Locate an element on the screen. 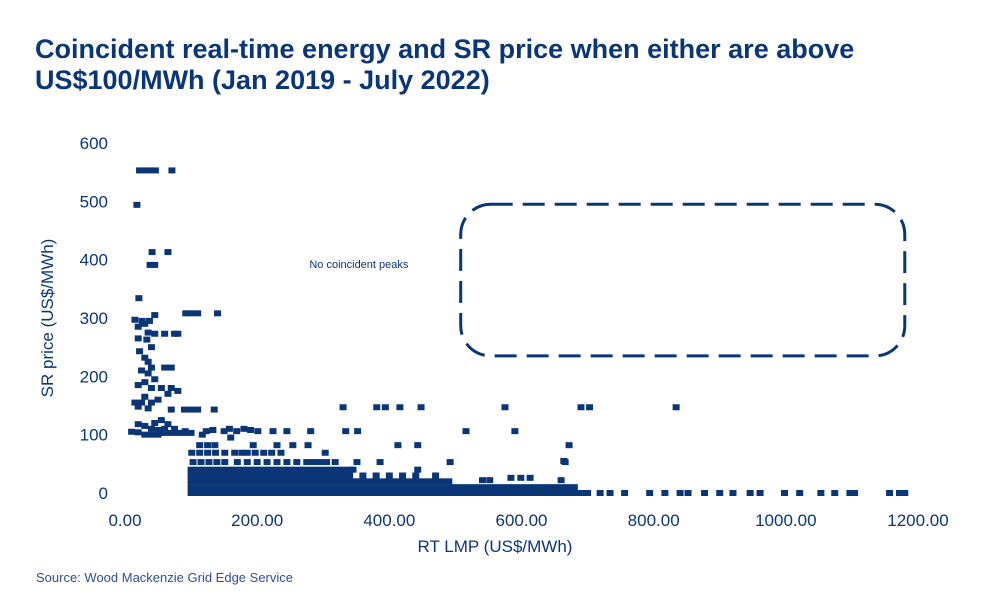  source-note: Source: Wood Mackenzie Grid Edge Service is located at coordinates (164, 577).